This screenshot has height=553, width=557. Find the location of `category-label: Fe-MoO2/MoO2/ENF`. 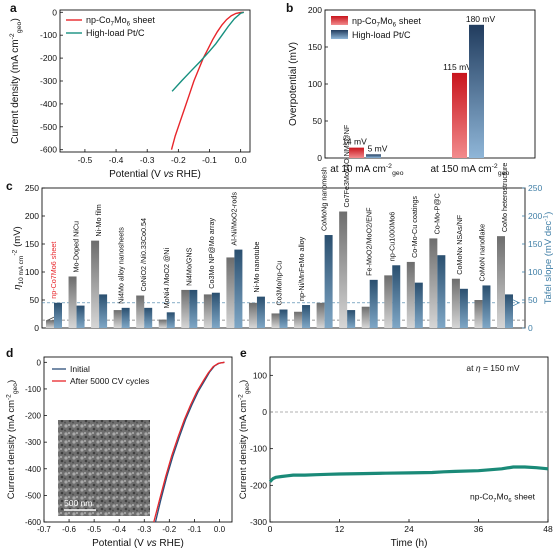

category-label: Fe-MoO2/MoO2/ENF is located at coordinates (369, 241).